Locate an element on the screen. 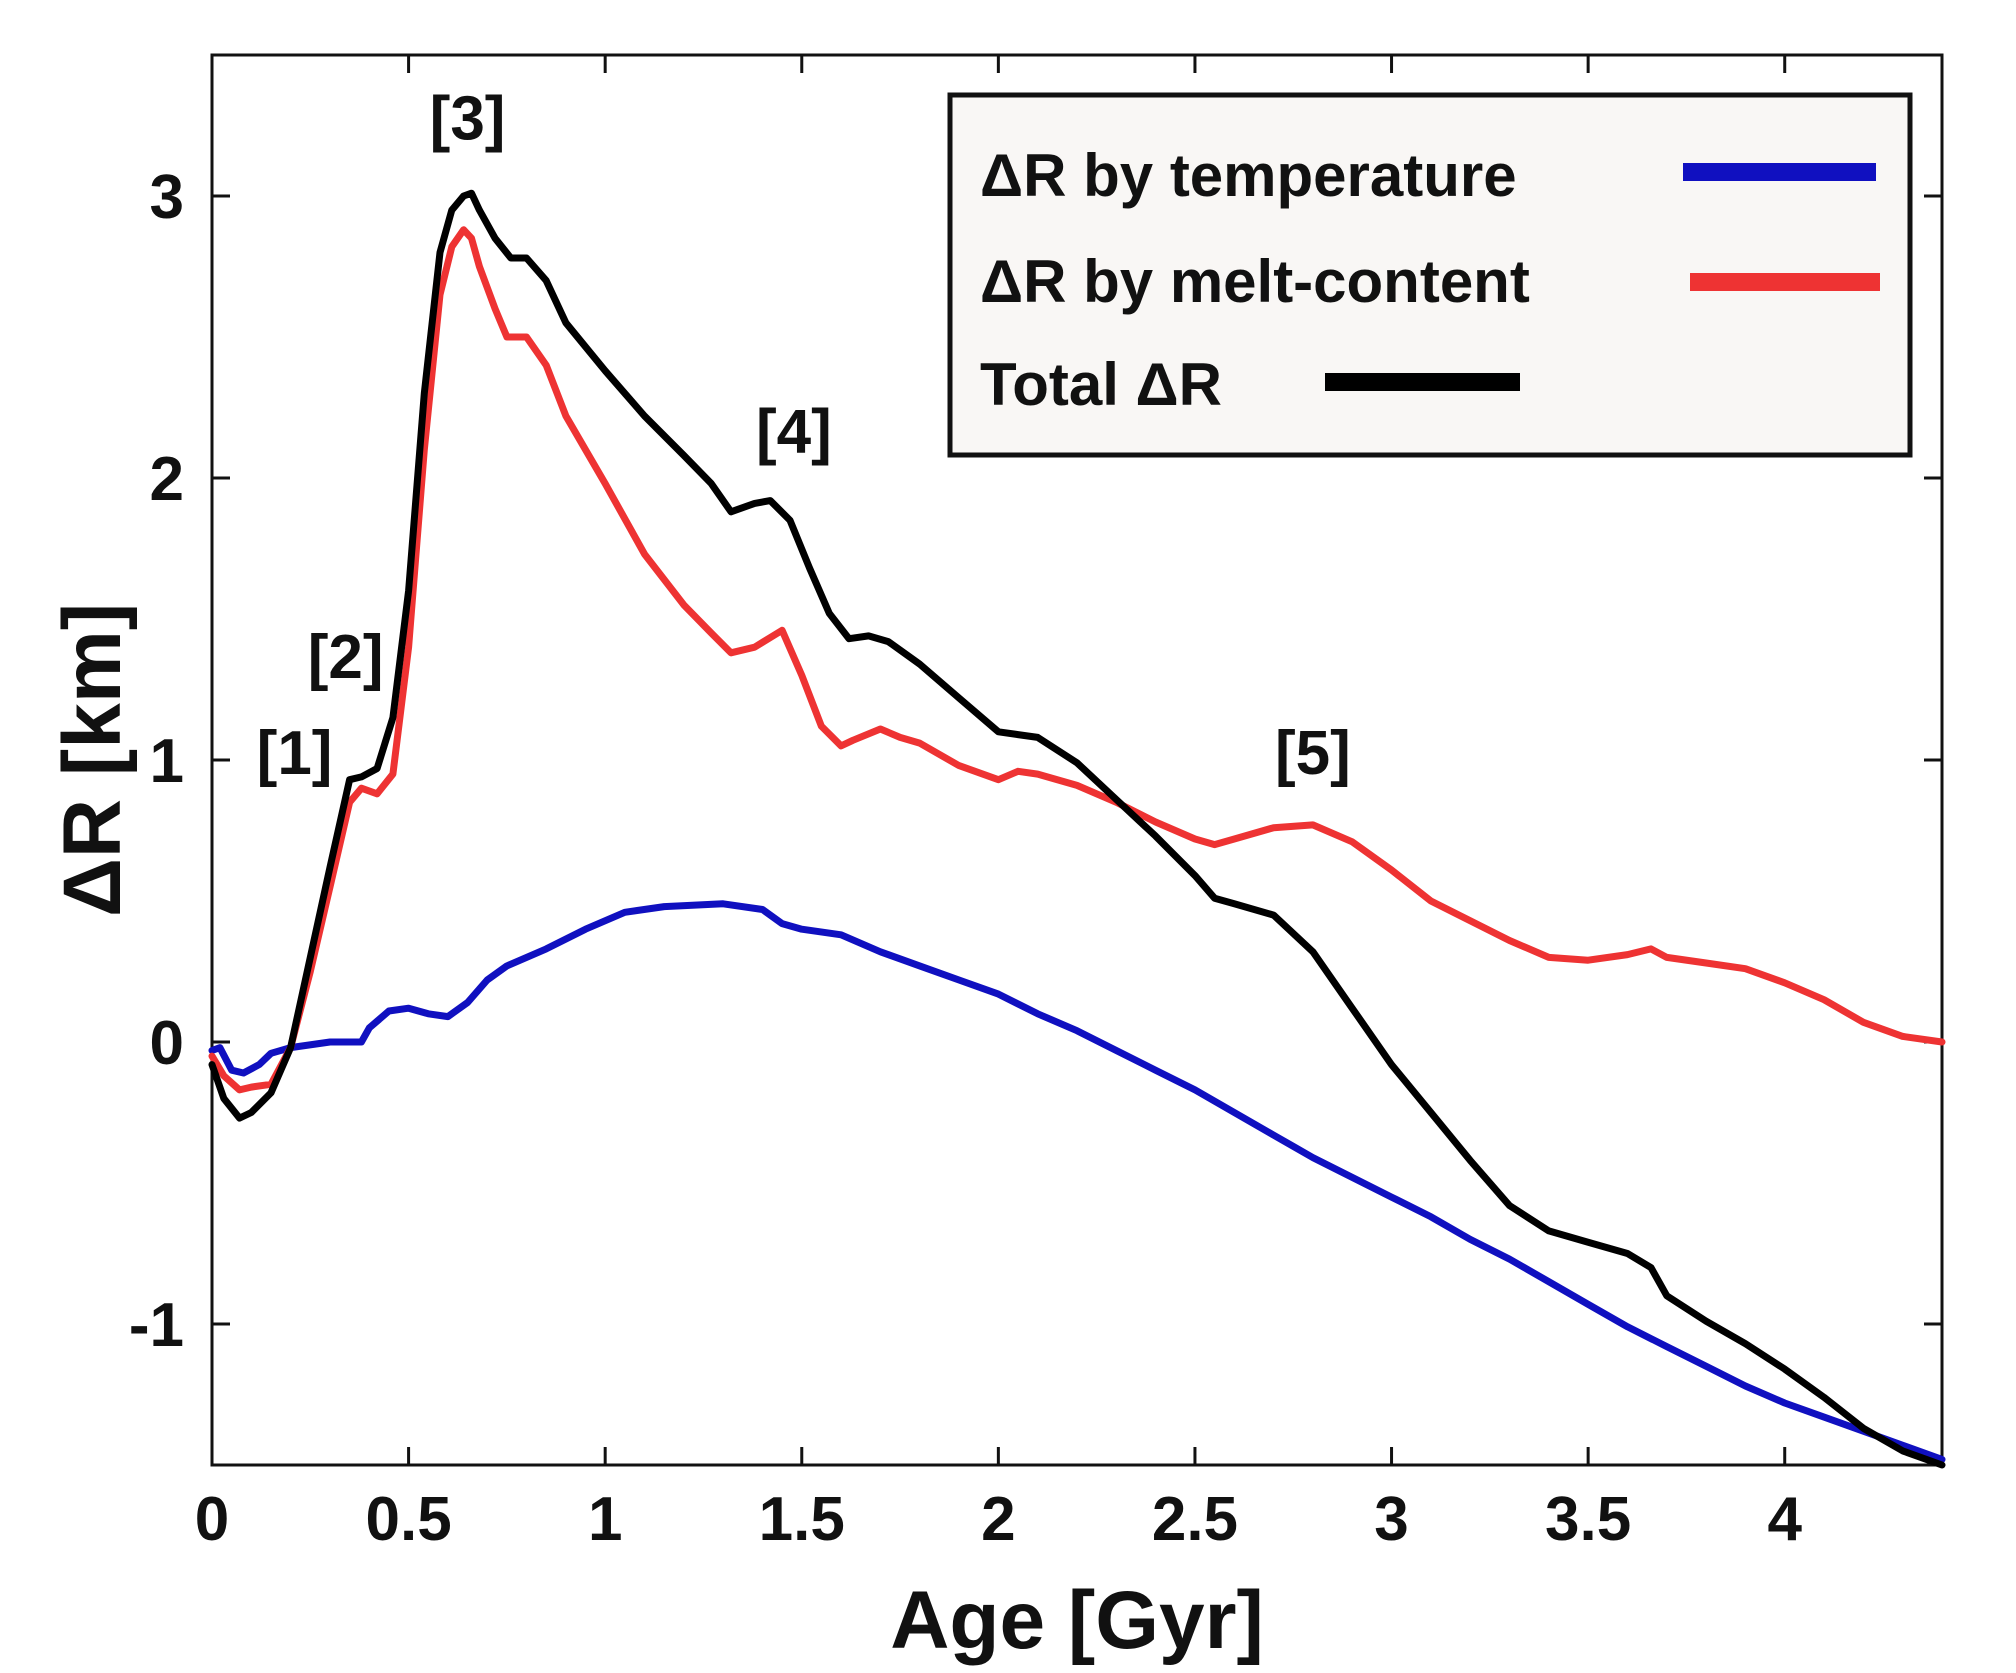 This screenshot has width=2016, height=1673. annotation-label: [1] is located at coordinates (295, 753).